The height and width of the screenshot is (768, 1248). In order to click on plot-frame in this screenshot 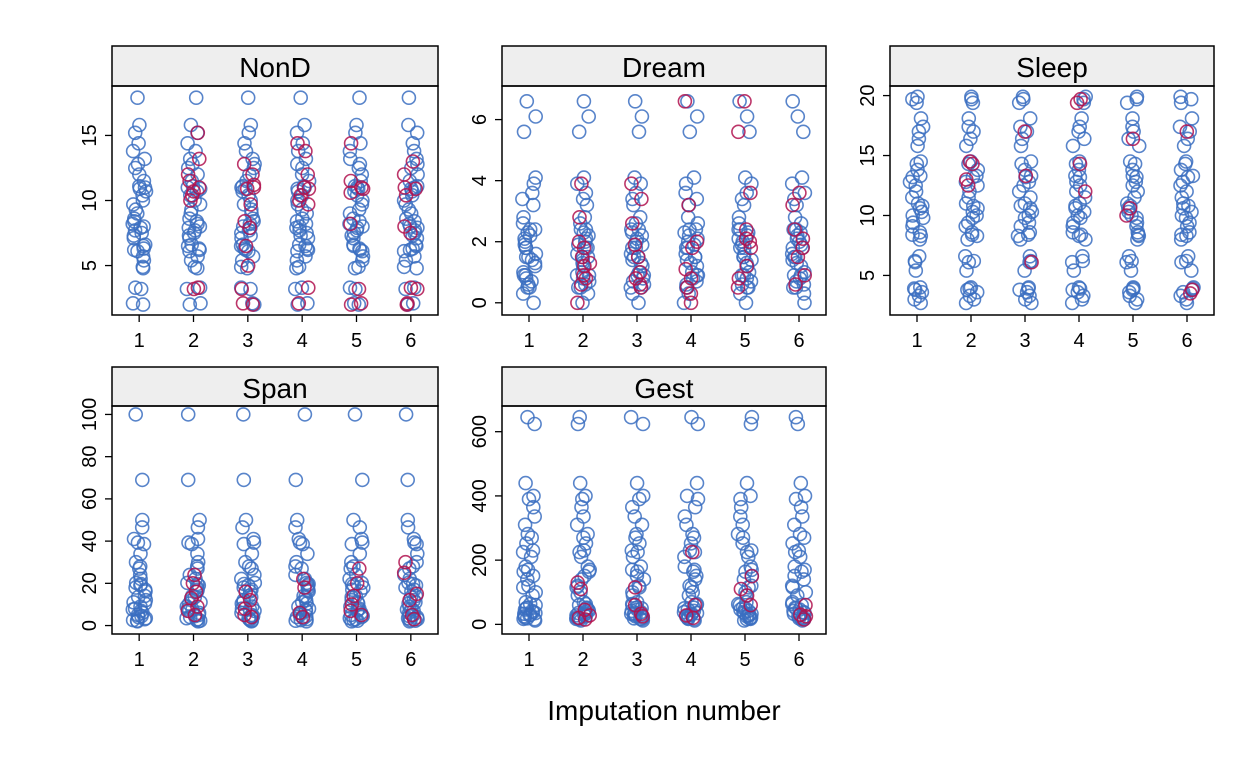, I will do `click(275, 520)`.